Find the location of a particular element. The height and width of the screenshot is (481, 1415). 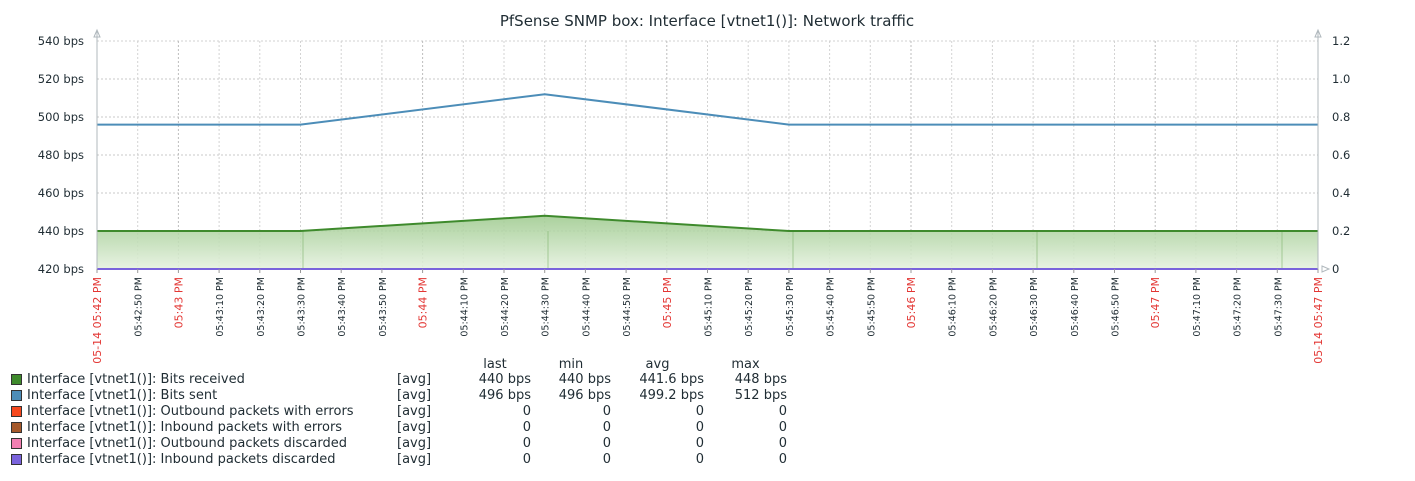

x-tick-label: 05:45 PM is located at coordinates (667, 302).